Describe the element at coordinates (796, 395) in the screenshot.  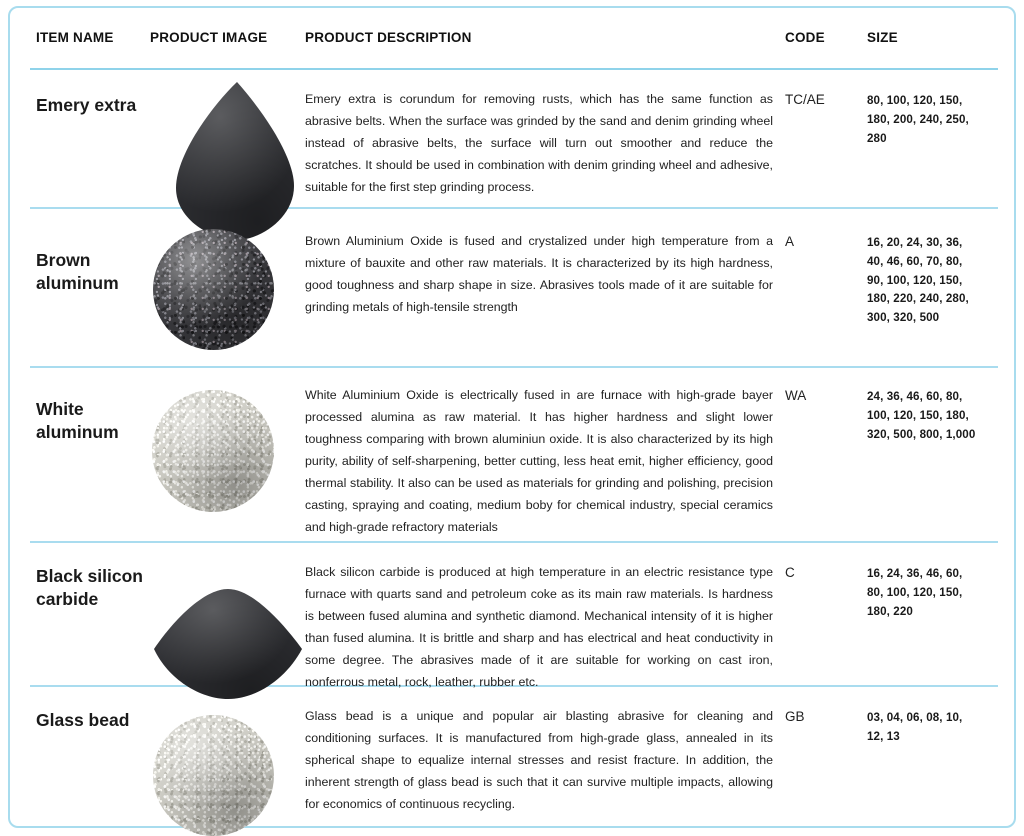
I see `code-cell: WA` at that location.